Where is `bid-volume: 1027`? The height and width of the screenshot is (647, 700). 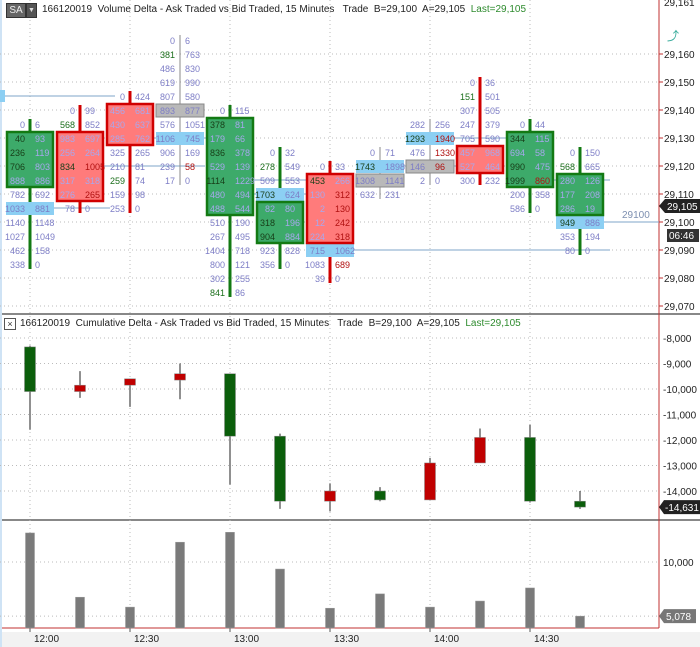 bid-volume: 1027 is located at coordinates (15, 237).